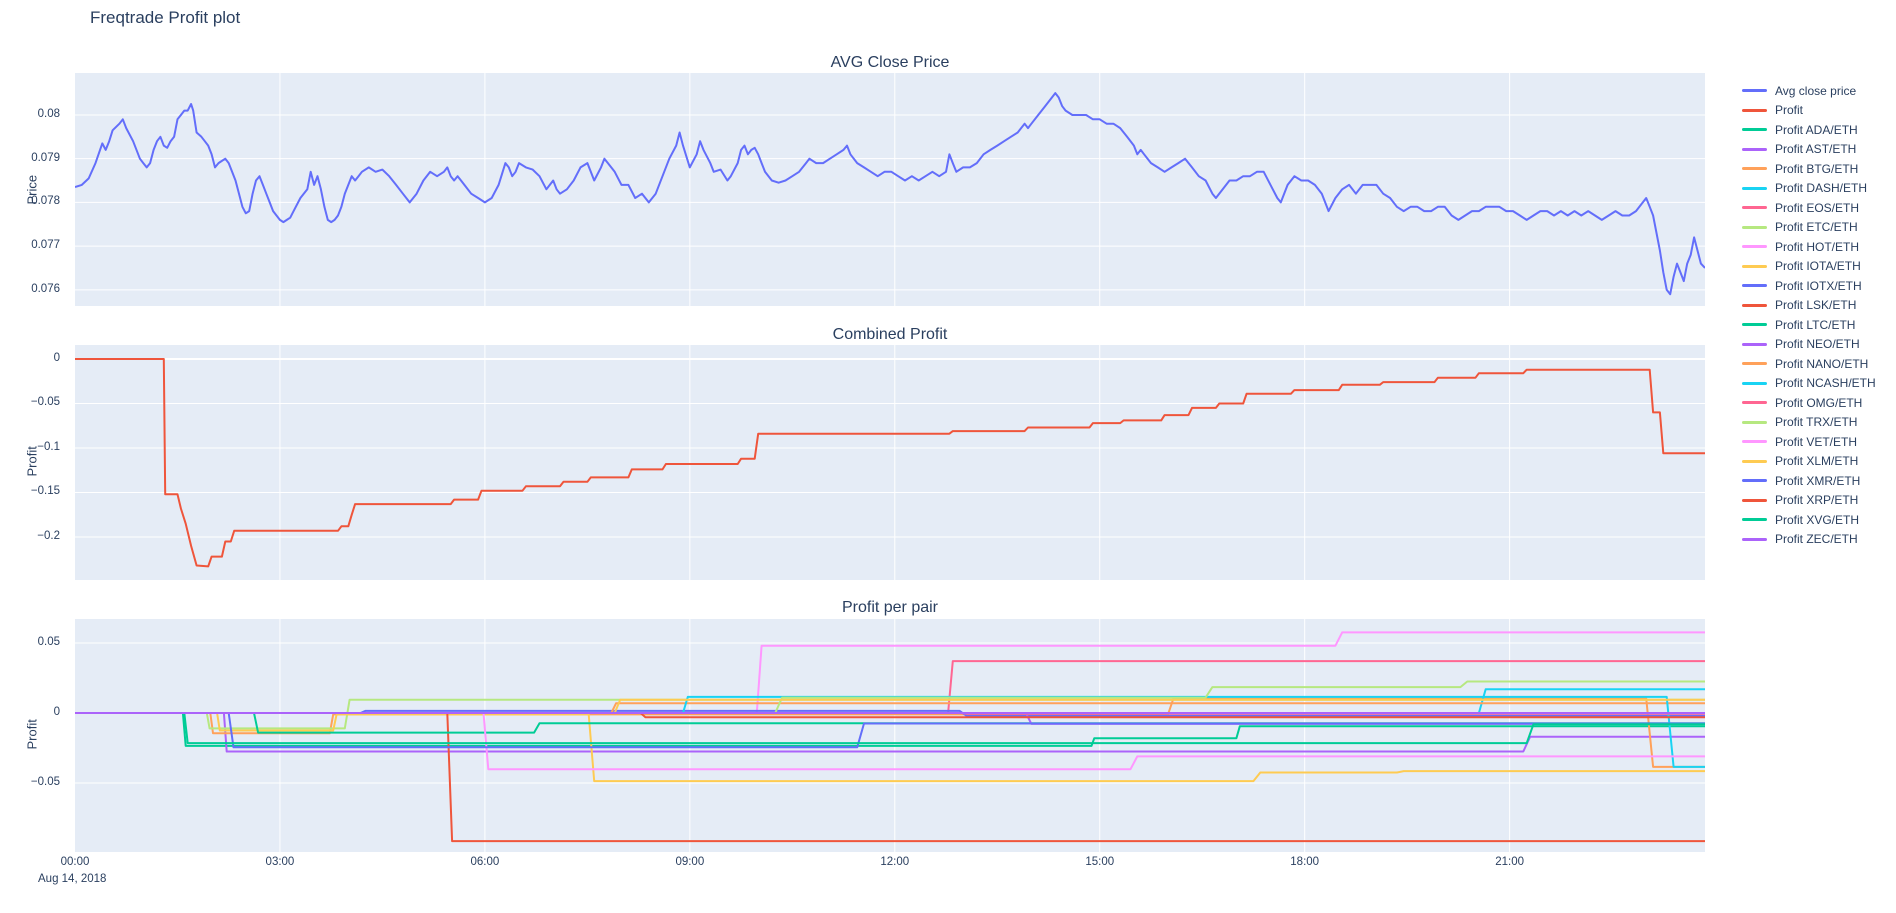 Image resolution: width=1896 pixels, height=913 pixels. What do you see at coordinates (1817, 168) in the screenshot?
I see `legend-label: Profit BTG/ETH` at bounding box center [1817, 168].